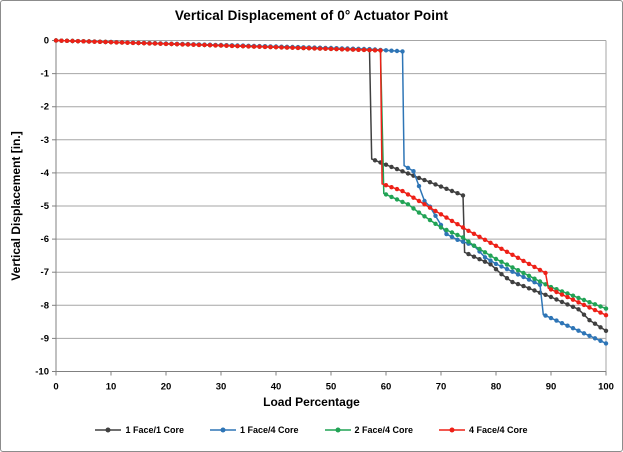  Describe the element at coordinates (55, 387) in the screenshot. I see `x-tick-label: 0` at that location.